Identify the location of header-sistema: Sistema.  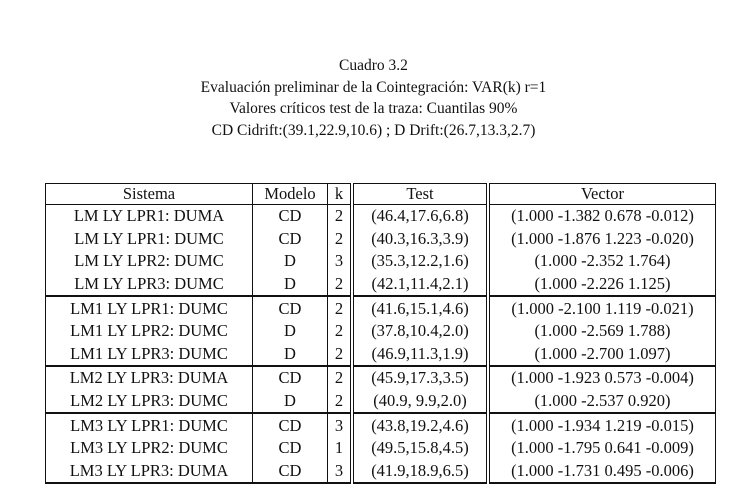
(149, 194).